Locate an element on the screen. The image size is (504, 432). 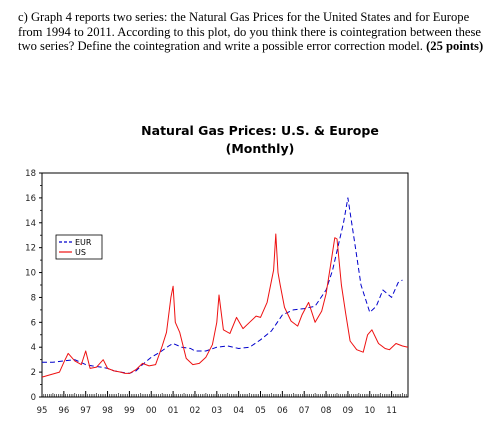
legend-label-us: US is located at coordinates (80, 252).